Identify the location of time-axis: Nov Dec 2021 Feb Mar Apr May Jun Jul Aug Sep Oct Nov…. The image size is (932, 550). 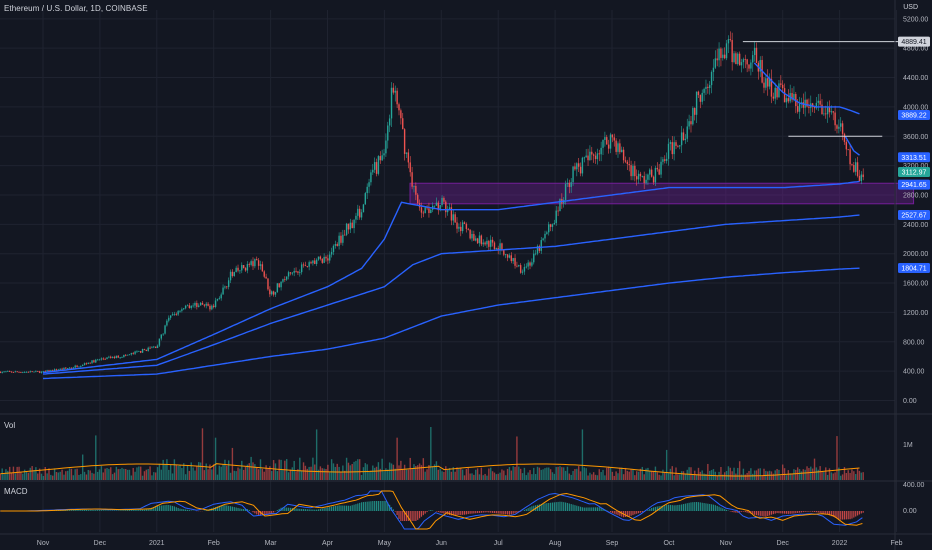
(470, 543).